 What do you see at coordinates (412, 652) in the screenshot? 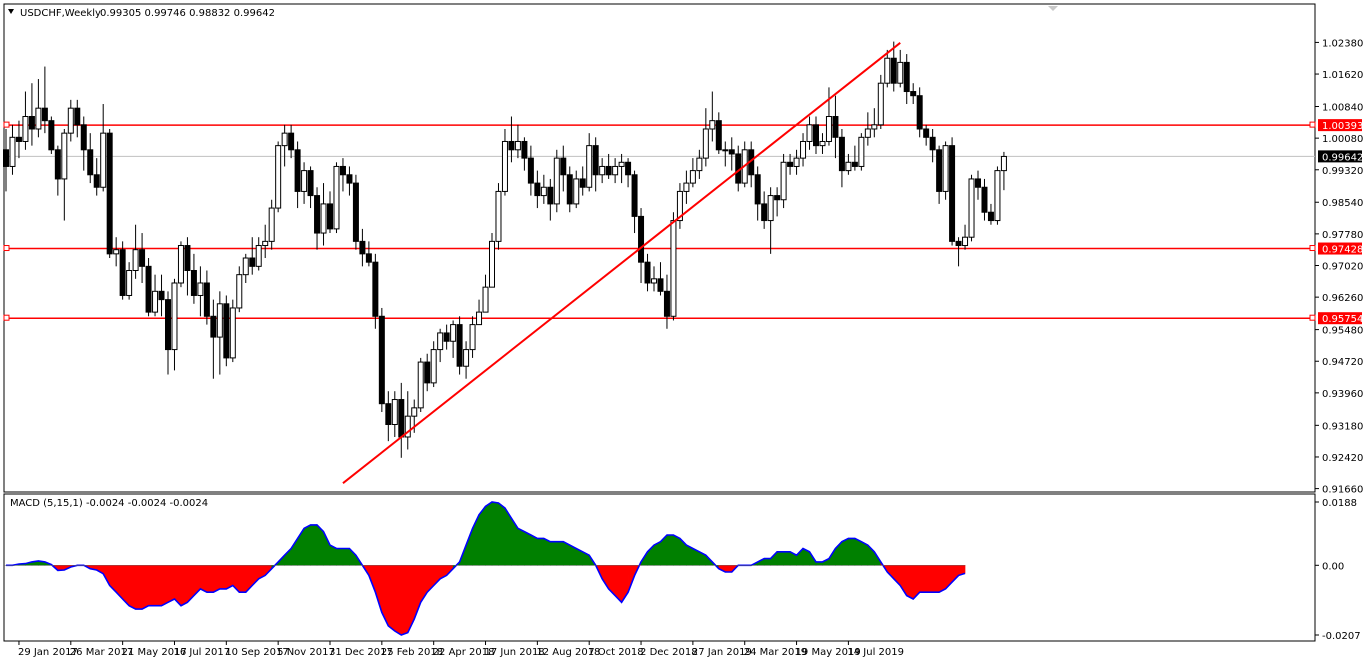
I see `time-tick-label: 25 Feb 2018` at bounding box center [412, 652].